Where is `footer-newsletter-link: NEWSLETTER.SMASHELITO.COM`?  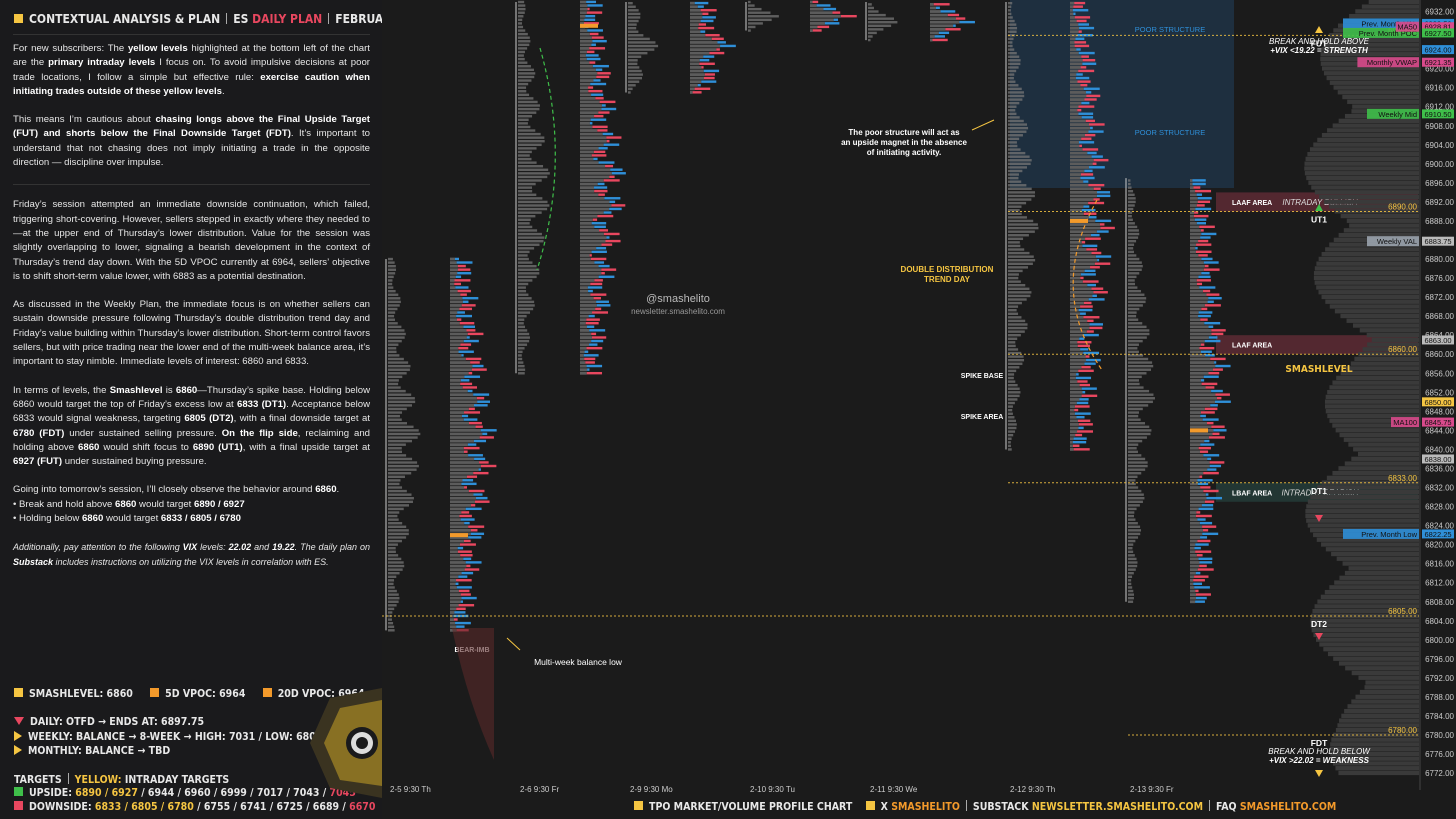 footer-newsletter-link: NEWSLETTER.SMASHELITO.COM is located at coordinates (1117, 807).